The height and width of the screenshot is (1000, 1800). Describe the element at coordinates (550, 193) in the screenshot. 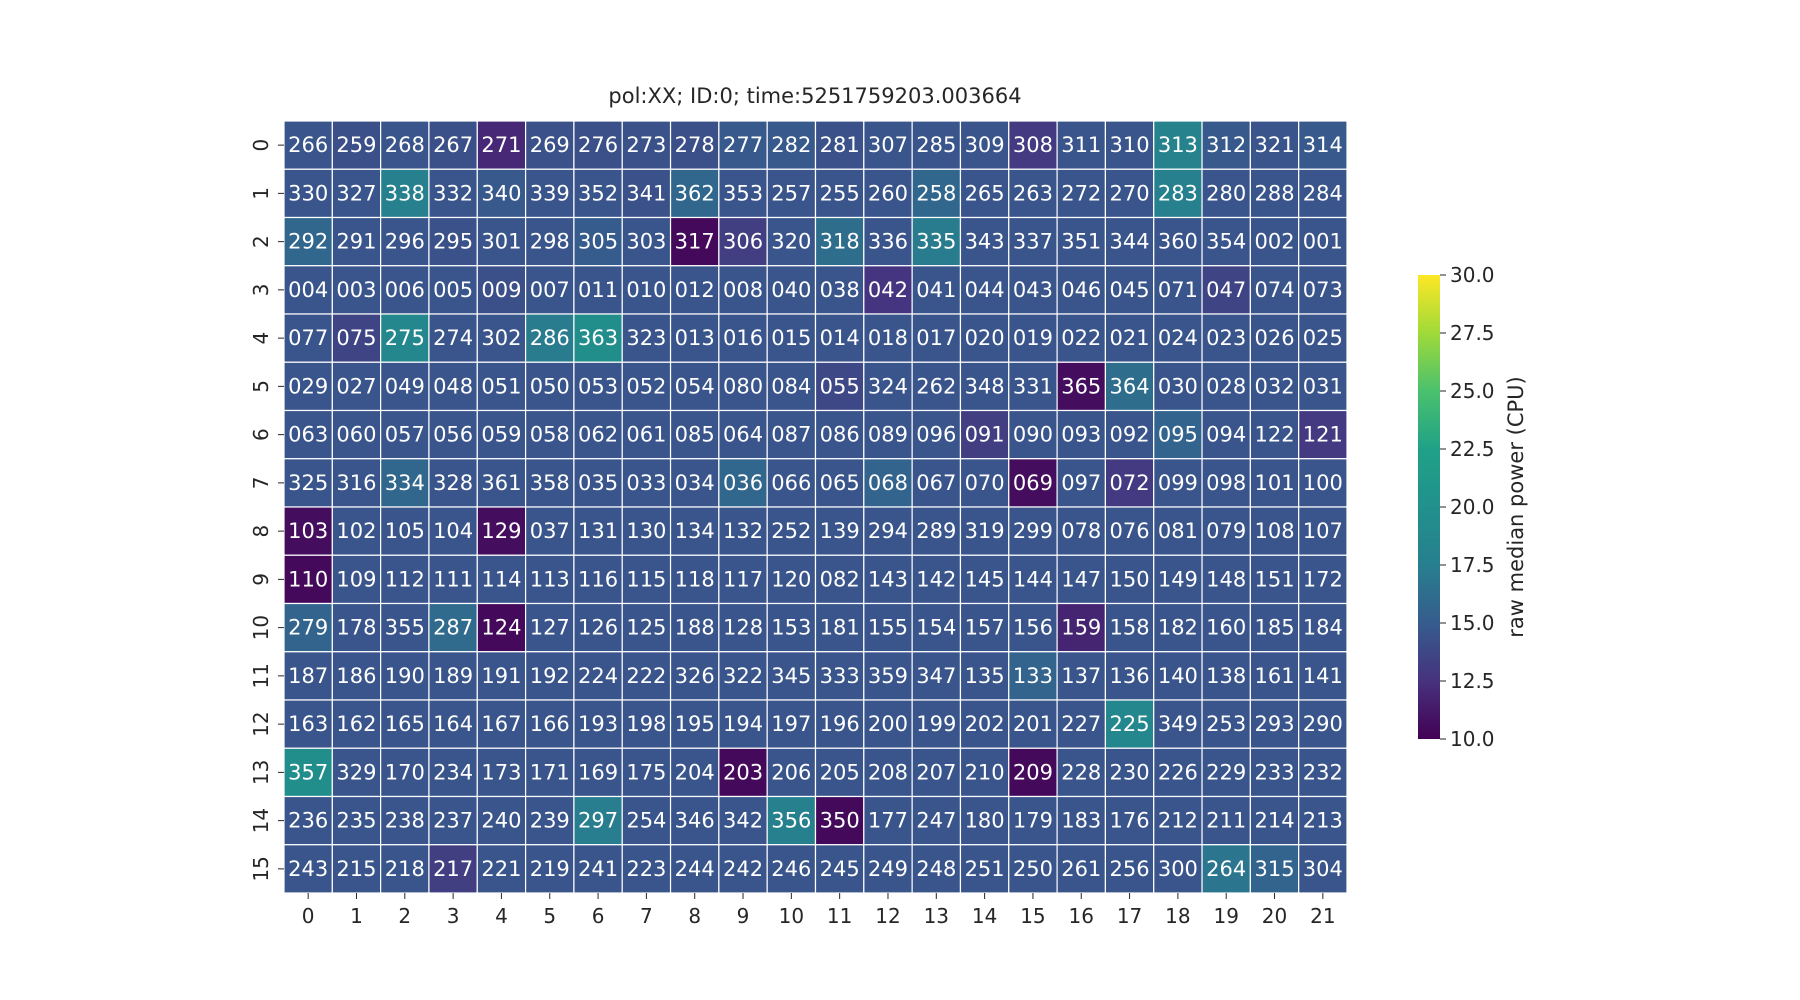

I see `cell-label: 339` at that location.